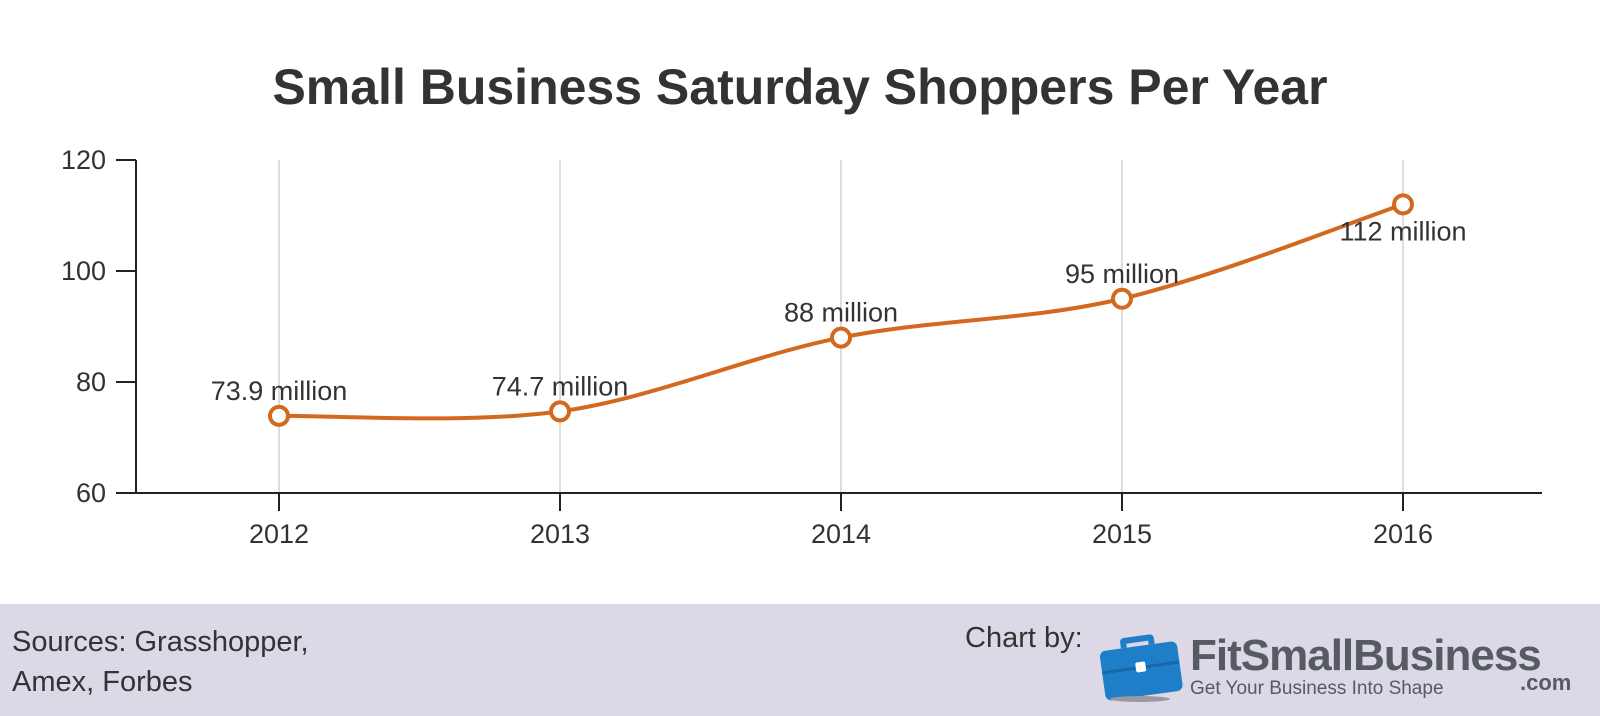  I want to click on x-tick-label-2013: 2013, so click(560, 534).